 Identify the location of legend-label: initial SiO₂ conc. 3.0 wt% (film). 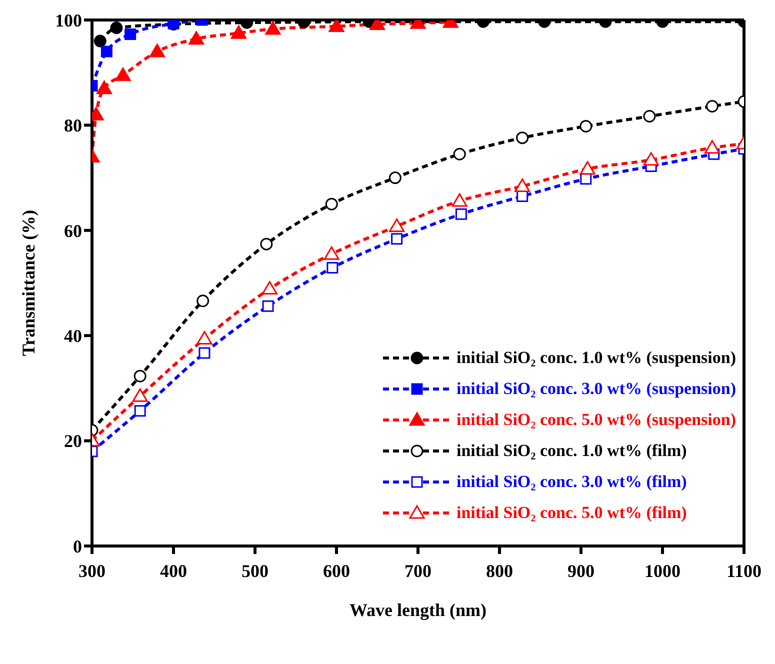
(571, 482).